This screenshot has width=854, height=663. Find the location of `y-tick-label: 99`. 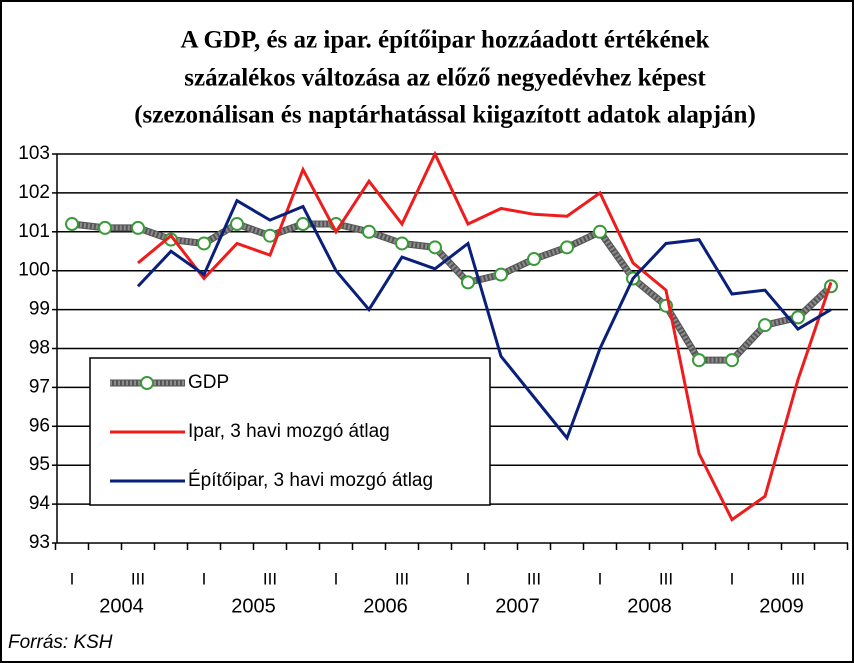

y-tick-label: 99 is located at coordinates (39, 309).